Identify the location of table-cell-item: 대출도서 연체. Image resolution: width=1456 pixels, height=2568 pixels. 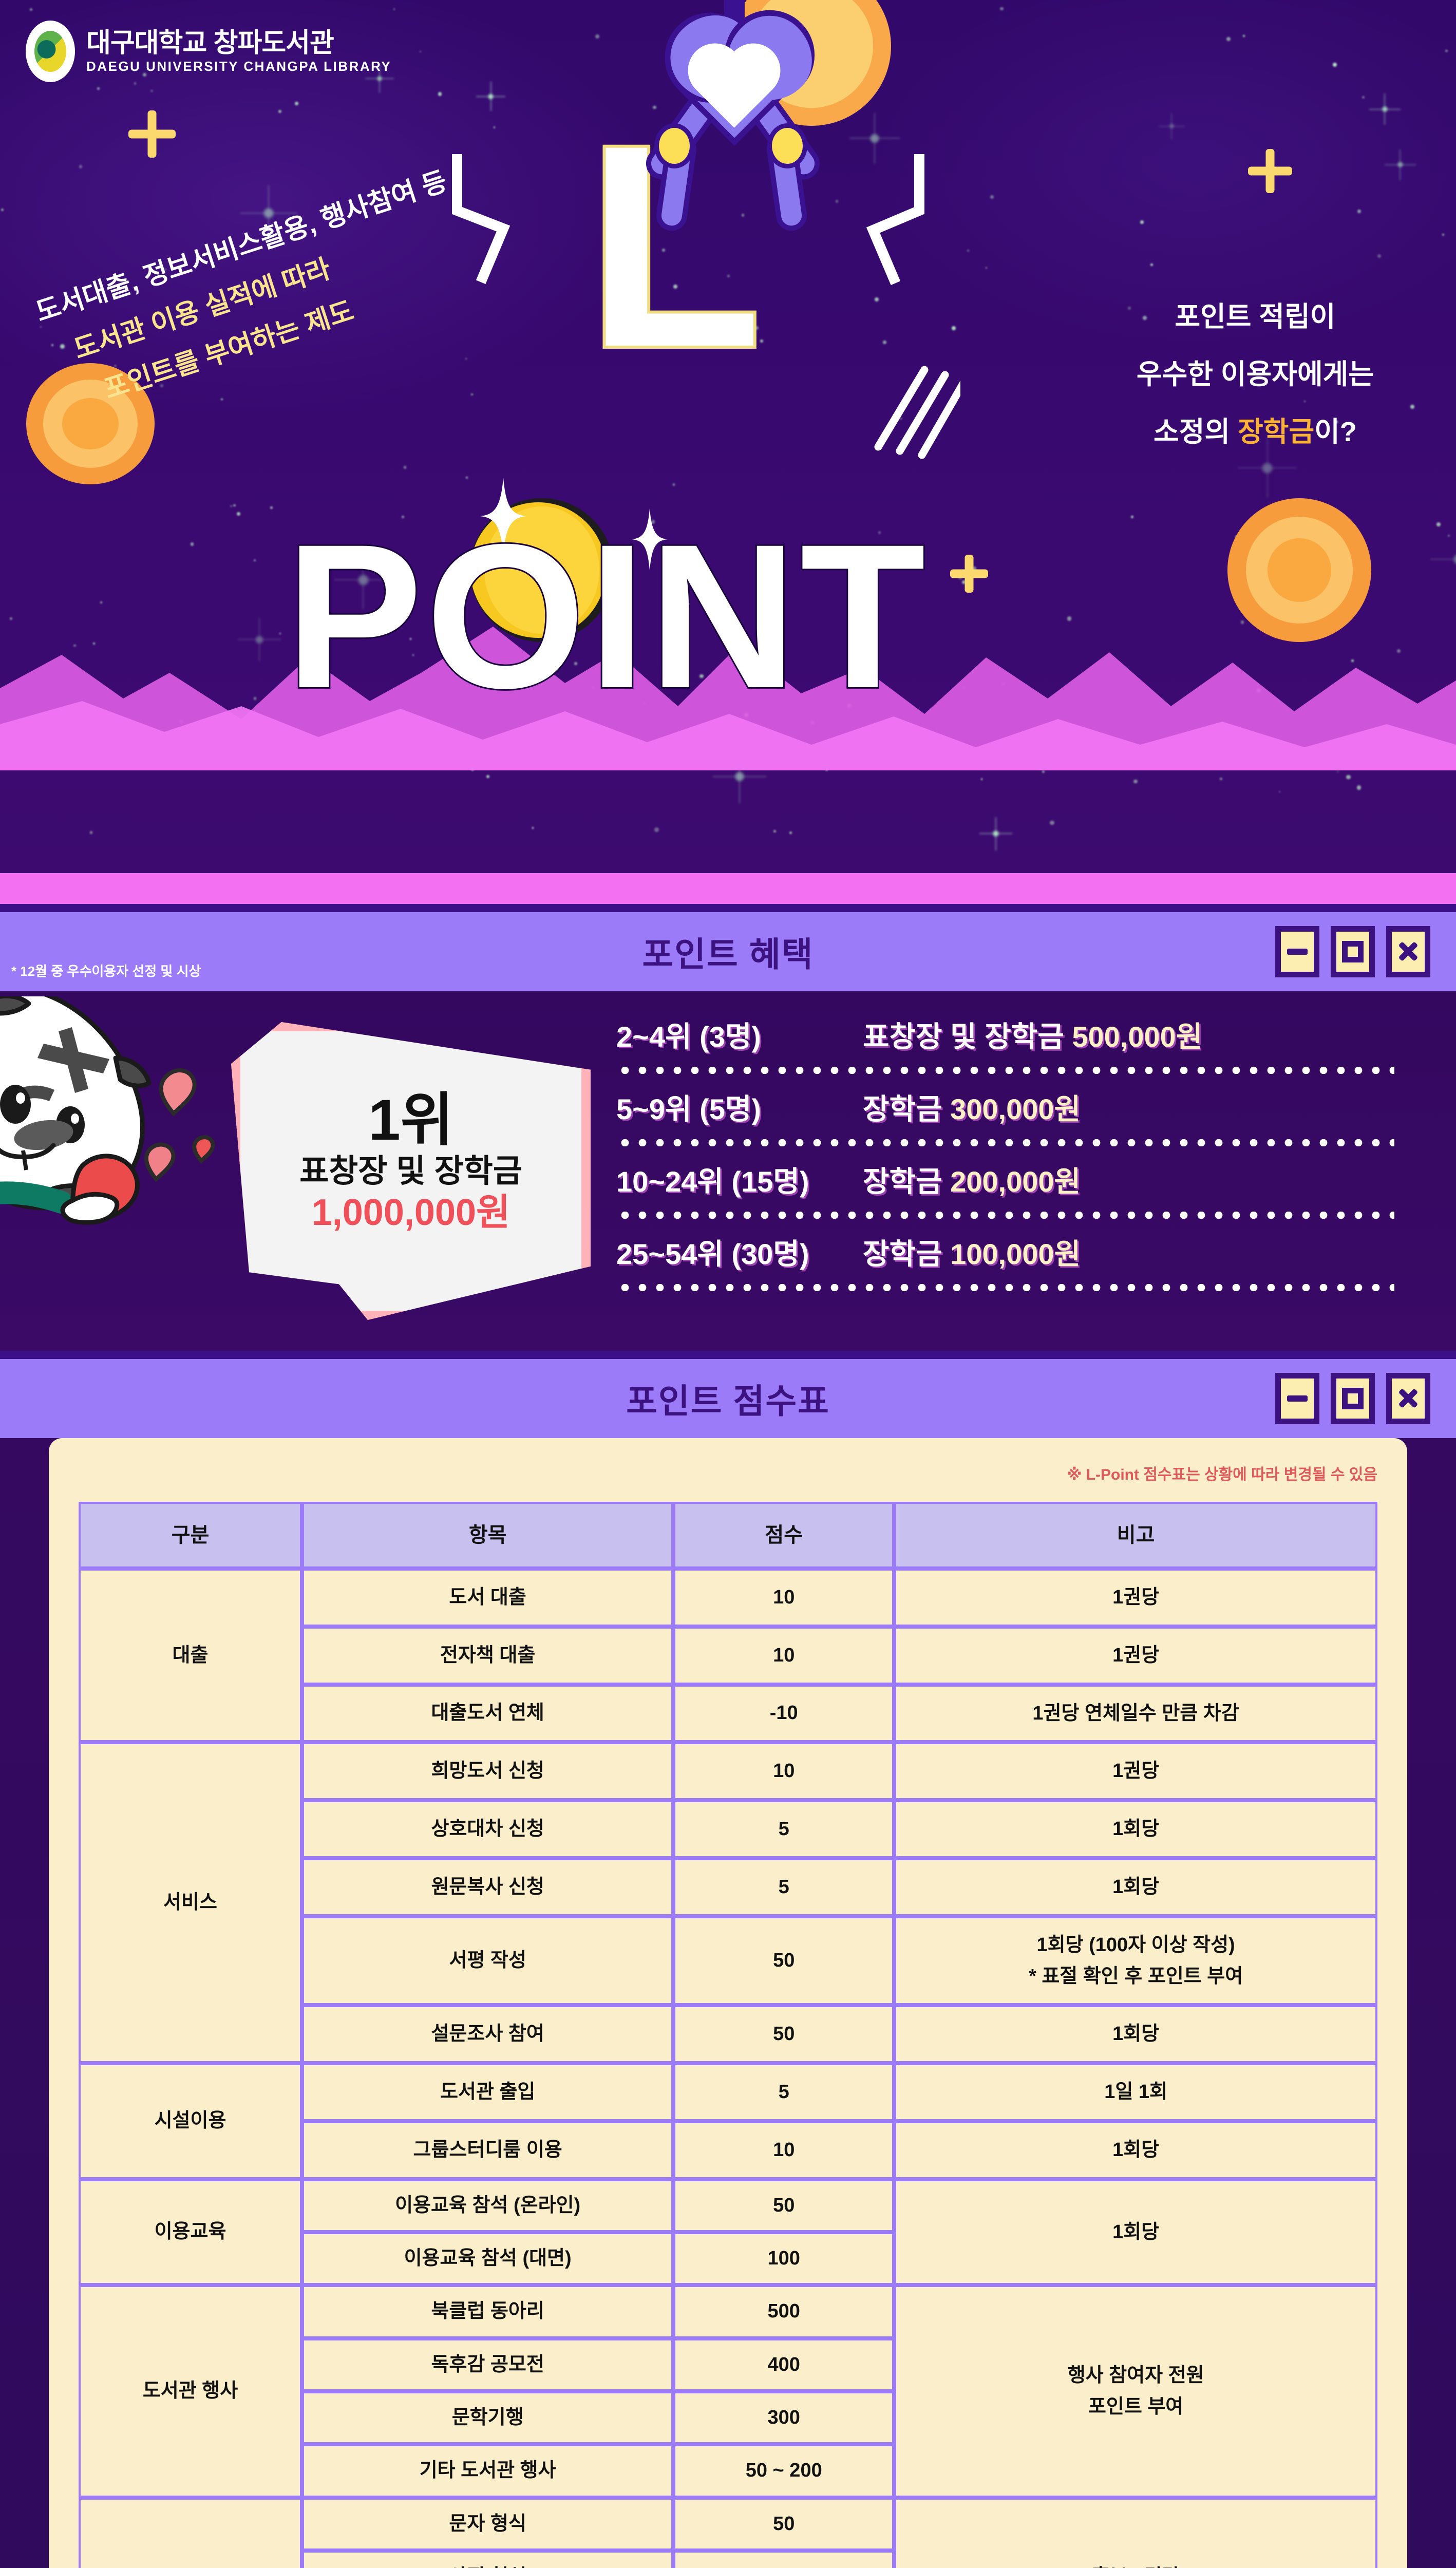
(488, 1713).